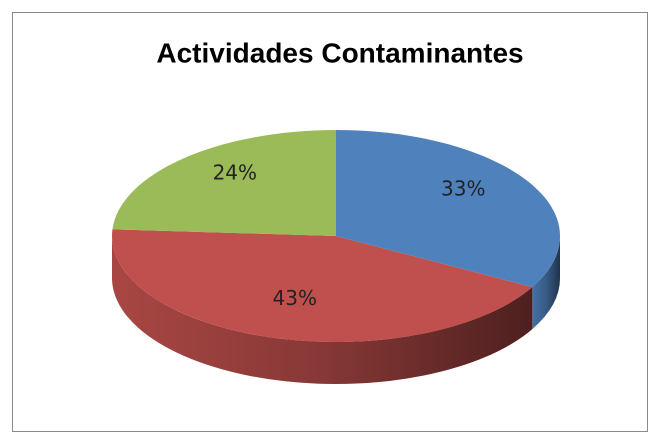 Image resolution: width=660 pixels, height=444 pixels. What do you see at coordinates (295, 298) in the screenshot?
I see `value-label: 43%` at bounding box center [295, 298].